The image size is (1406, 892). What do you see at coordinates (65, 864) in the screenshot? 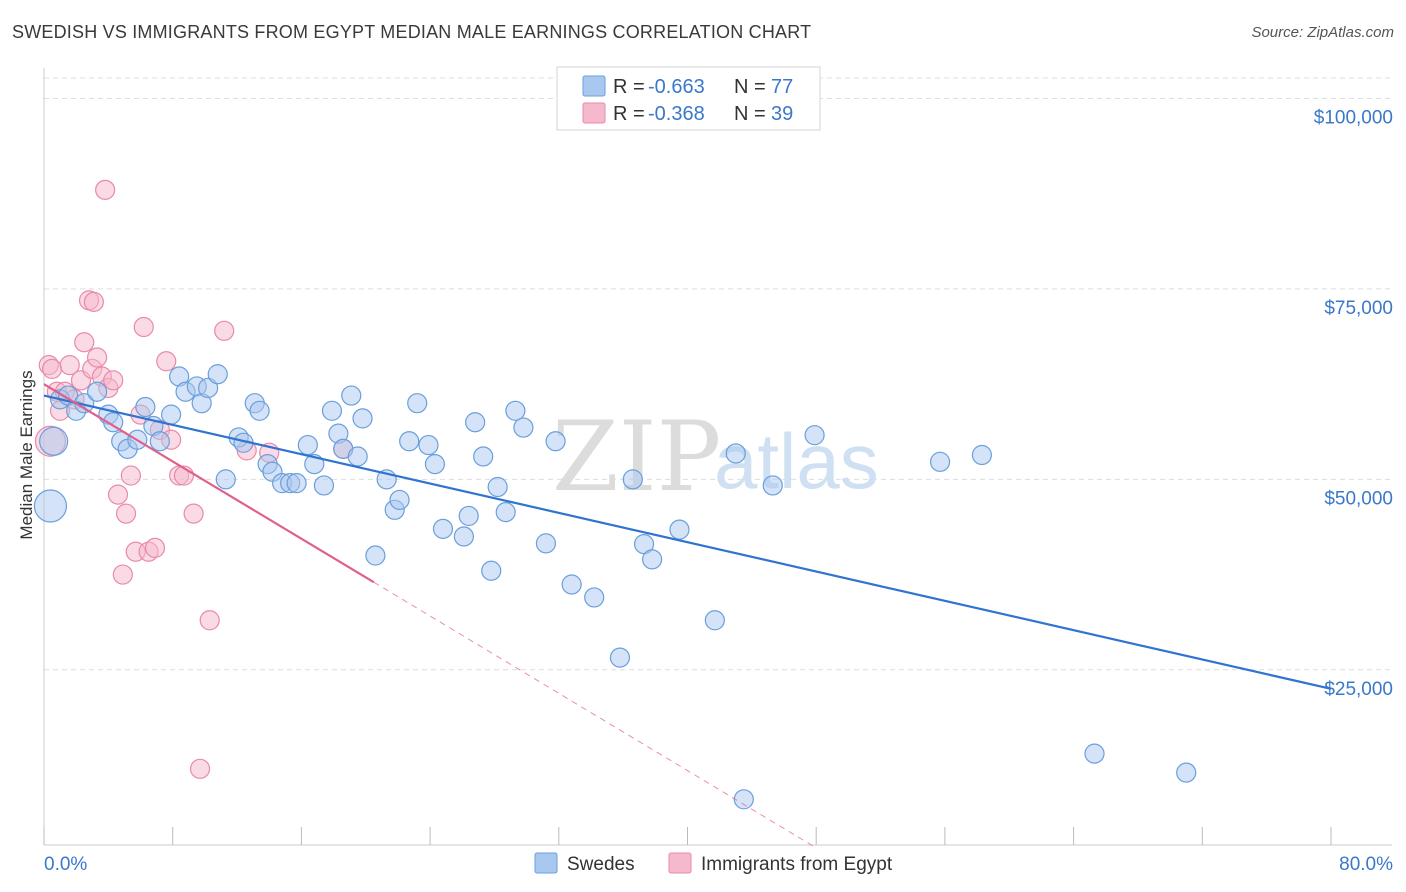
I see `x-tick-label-min: 0.0%` at bounding box center [65, 864].